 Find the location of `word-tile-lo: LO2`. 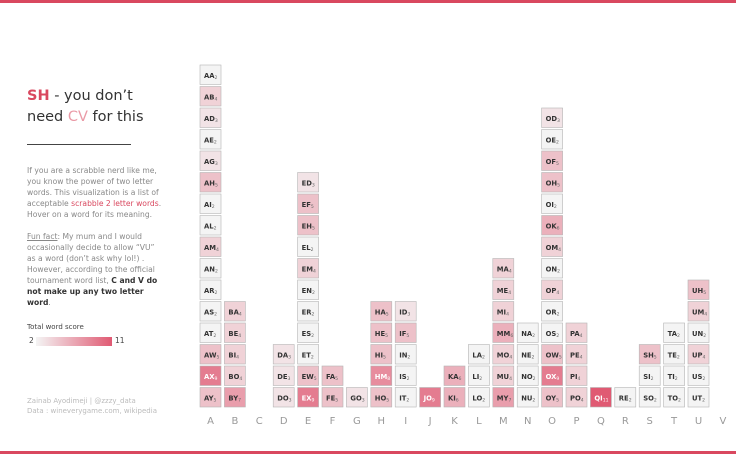

word-tile-lo: LO2 is located at coordinates (479, 397).